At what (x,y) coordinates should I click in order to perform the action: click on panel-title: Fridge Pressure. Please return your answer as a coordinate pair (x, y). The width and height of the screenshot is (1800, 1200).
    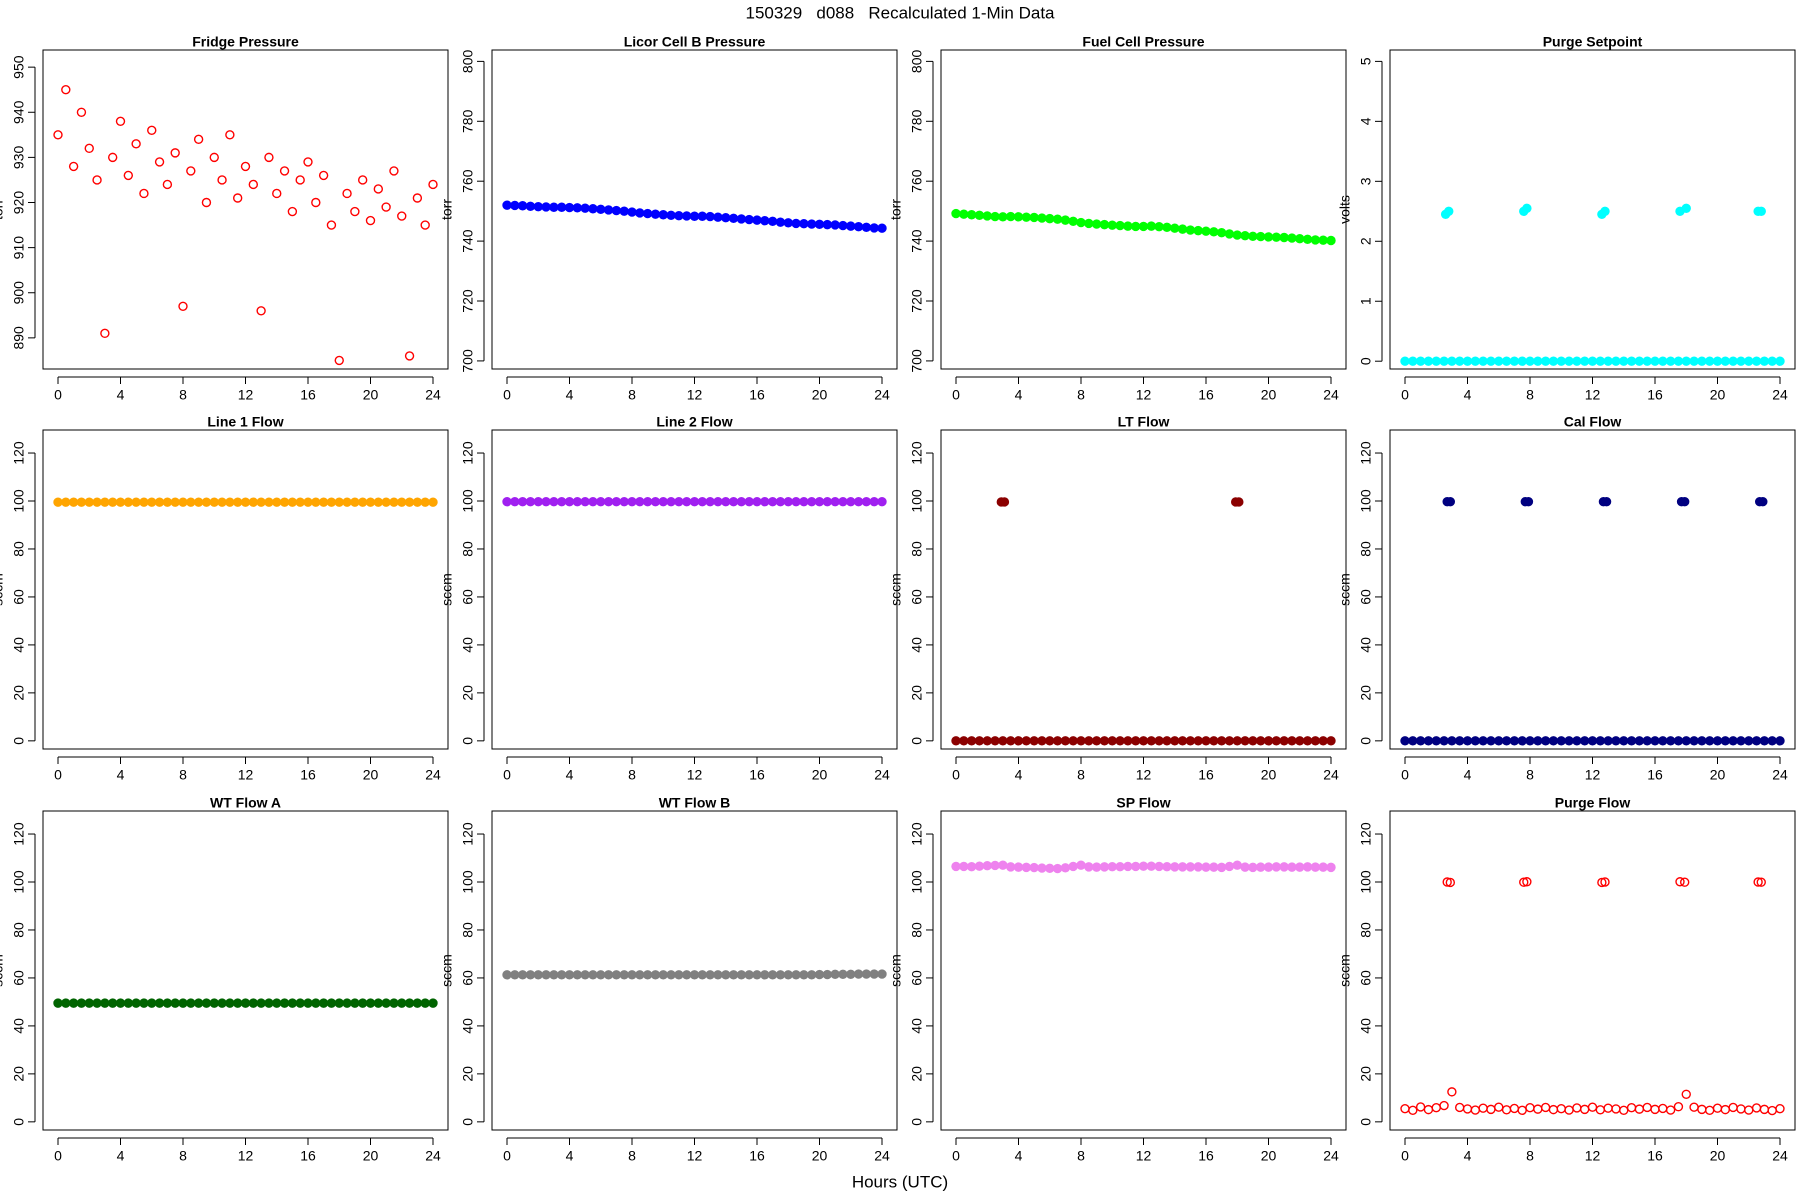
    Looking at the image, I should click on (245, 42).